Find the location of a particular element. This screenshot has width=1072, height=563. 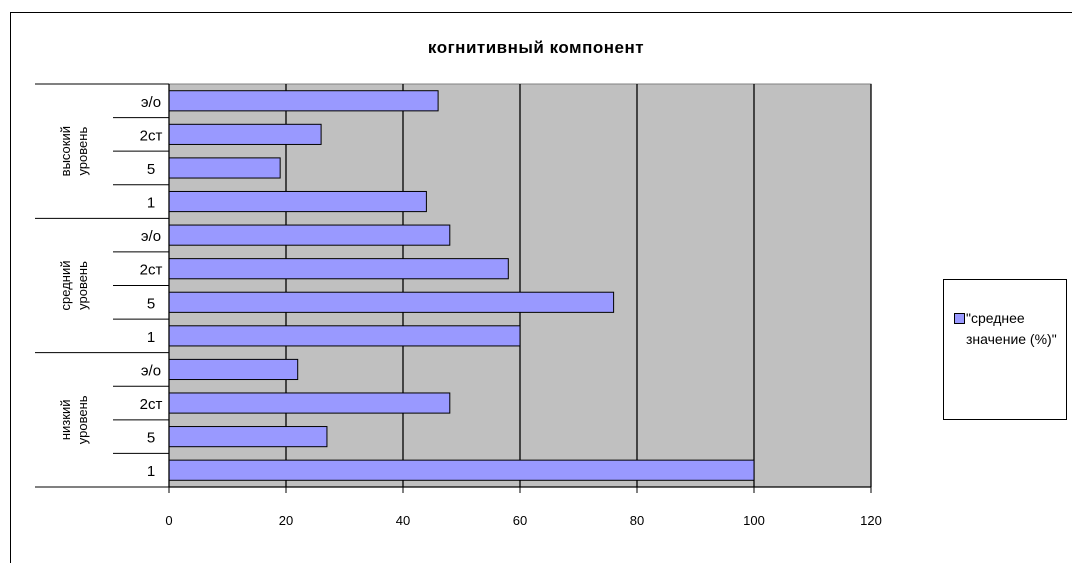

x-tick-label: 100 is located at coordinates (754, 520).